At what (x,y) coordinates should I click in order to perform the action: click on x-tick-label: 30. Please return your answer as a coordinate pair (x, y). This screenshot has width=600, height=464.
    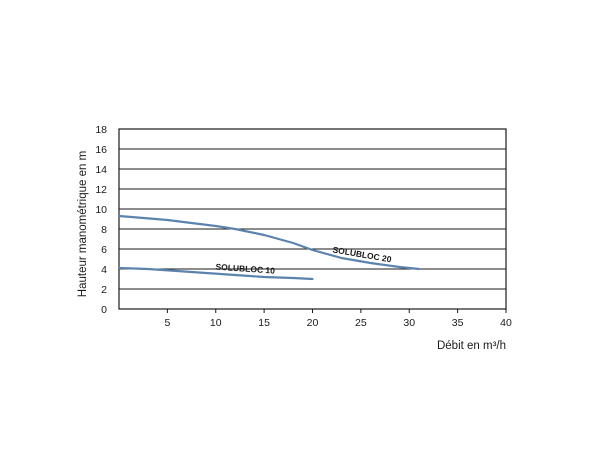
    Looking at the image, I should click on (409, 323).